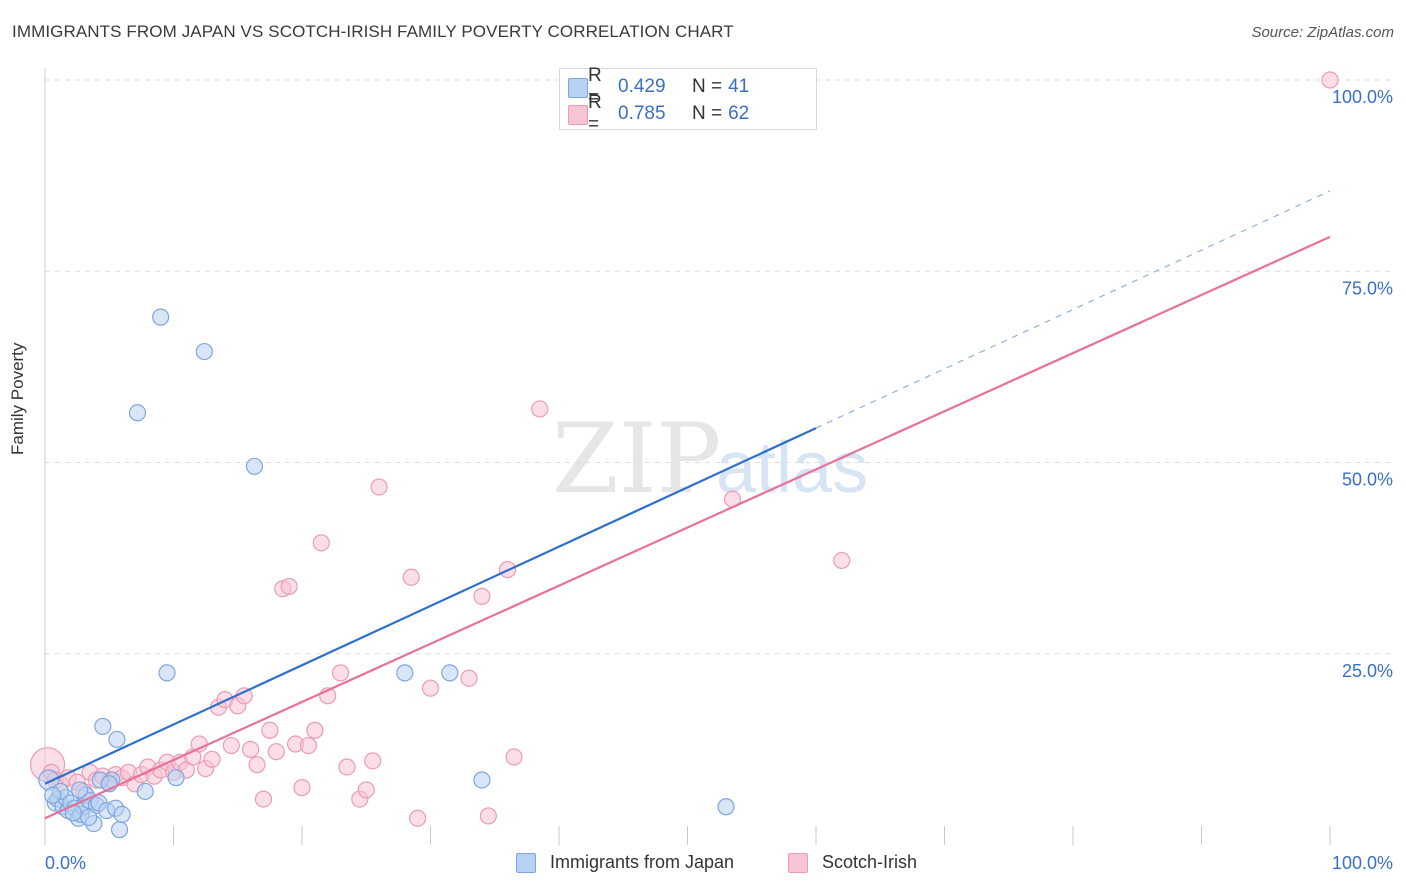 Image resolution: width=1406 pixels, height=892 pixels. Describe the element at coordinates (636, 459) in the screenshot. I see `watermark-zip: ZIP` at that location.